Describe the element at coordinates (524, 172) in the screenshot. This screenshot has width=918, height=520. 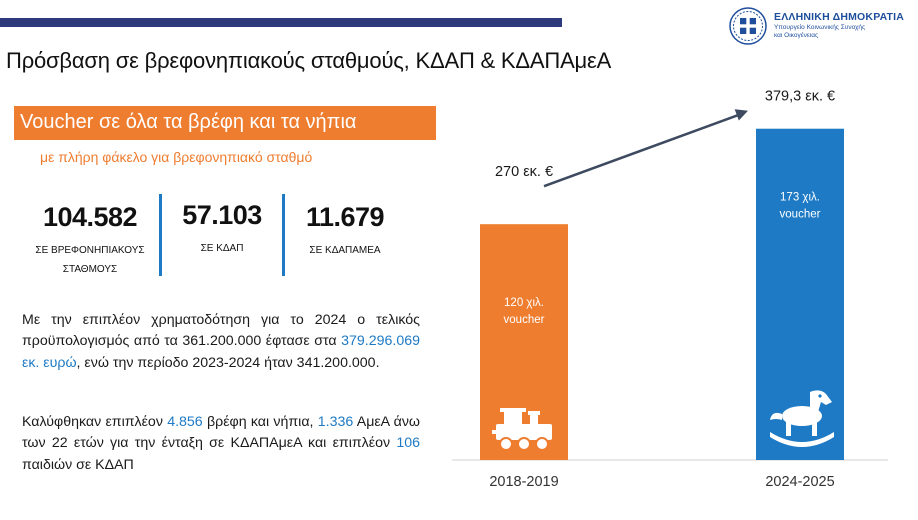
I see `bar-value-label: 270 εκ. €` at that location.